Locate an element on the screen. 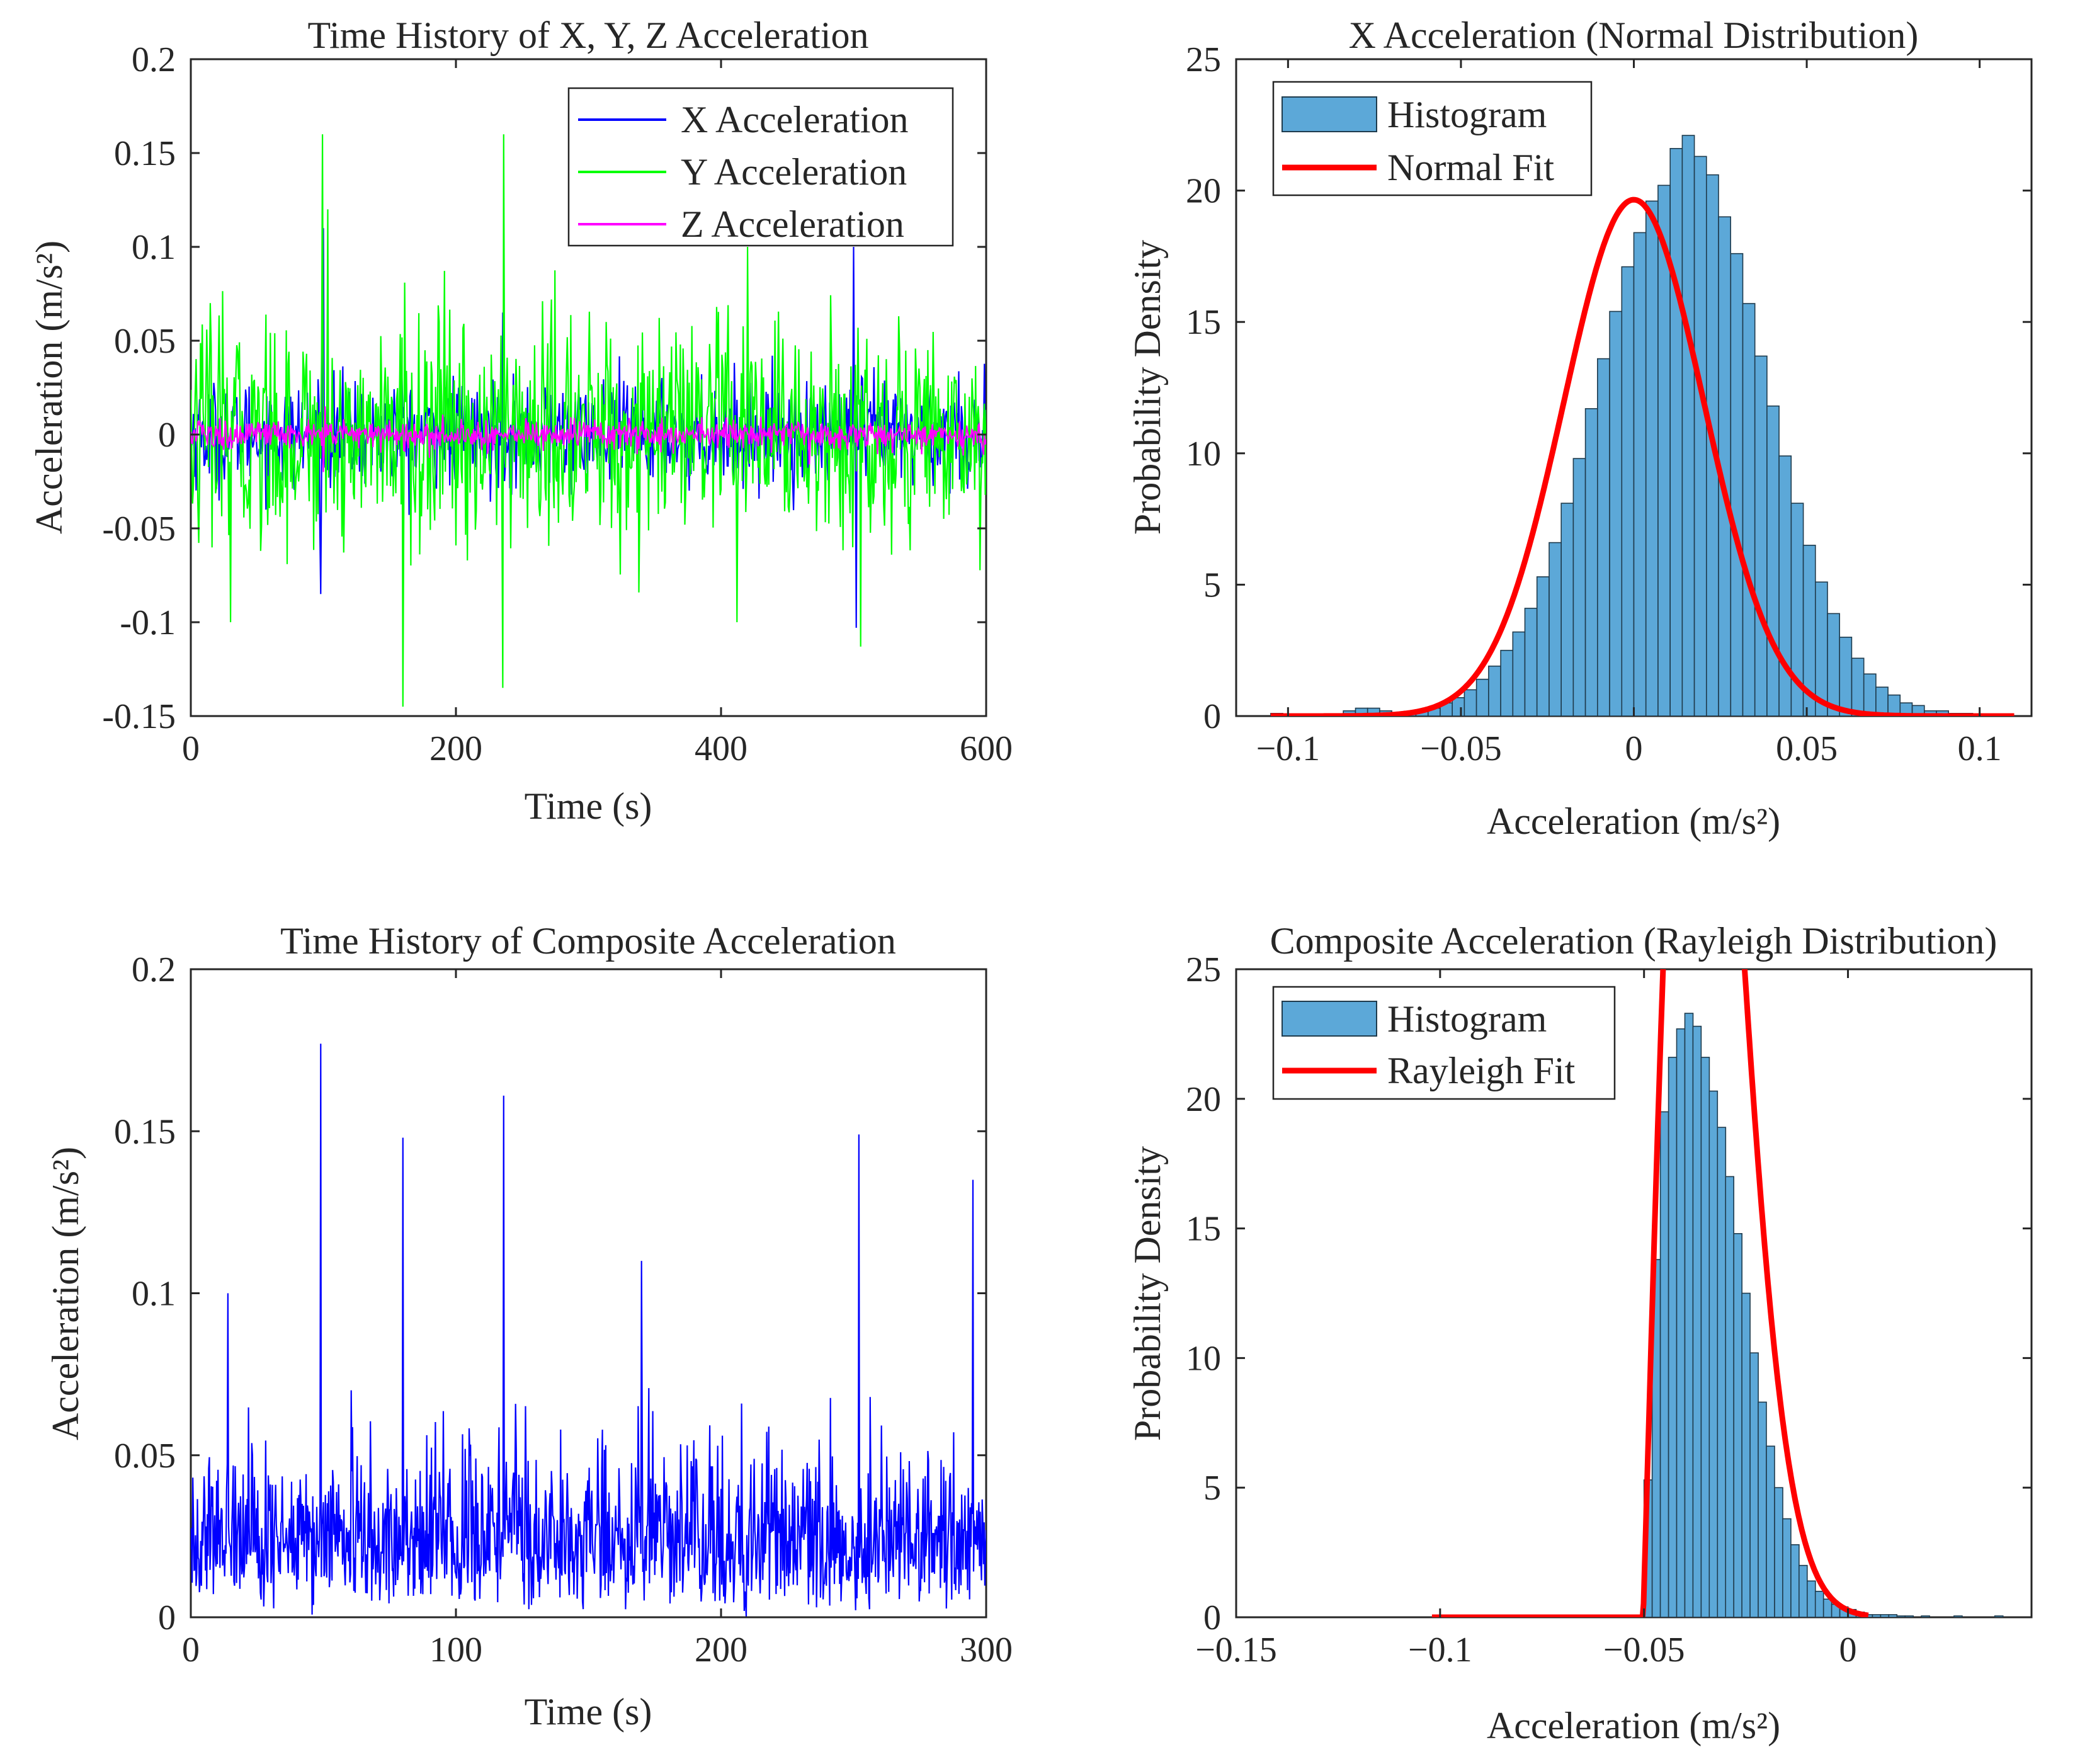 Image resolution: width=2080 pixels, height=1764 pixels. x-tick-label: 0.1 is located at coordinates (1980, 748).